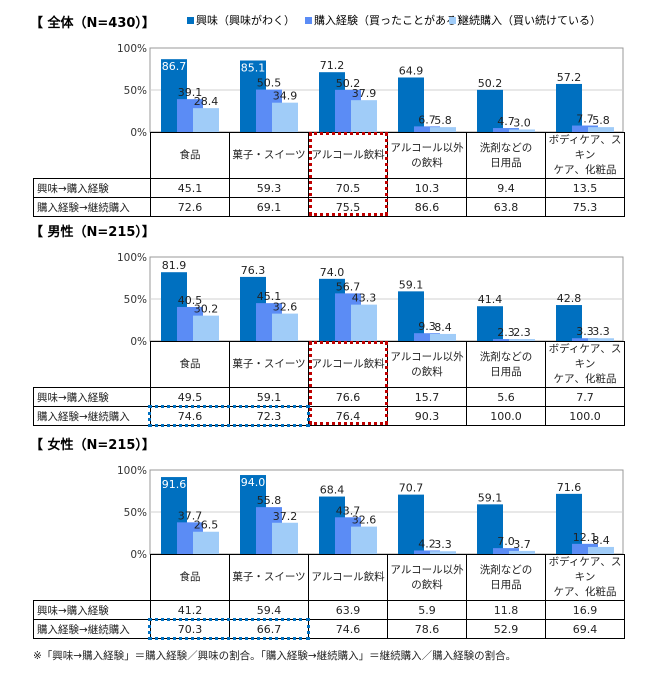  What do you see at coordinates (174, 265) in the screenshot?
I see `data-label: 81.9` at bounding box center [174, 265].